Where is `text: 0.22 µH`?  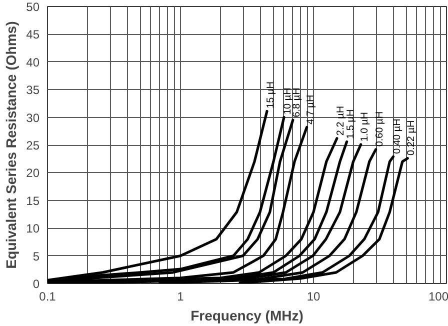
text: 0.22 µH is located at coordinates (412, 138).